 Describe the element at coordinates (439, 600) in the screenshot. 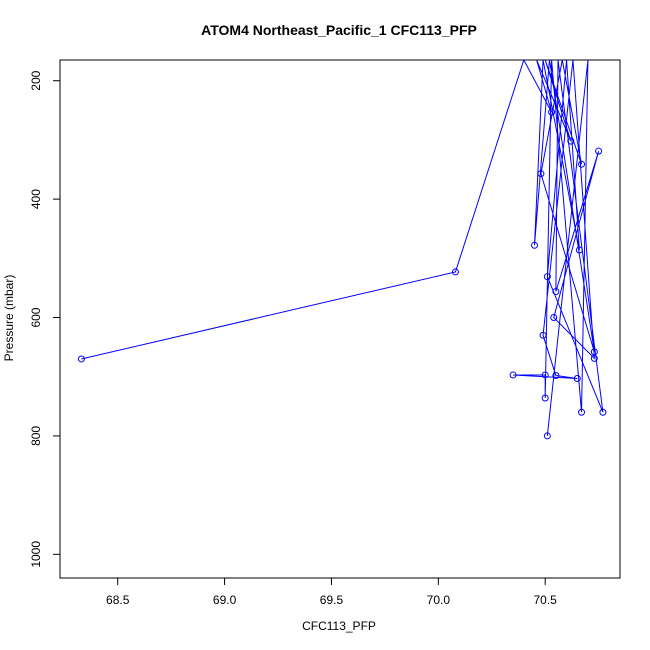

I see `x-tick-label: 70.0` at that location.